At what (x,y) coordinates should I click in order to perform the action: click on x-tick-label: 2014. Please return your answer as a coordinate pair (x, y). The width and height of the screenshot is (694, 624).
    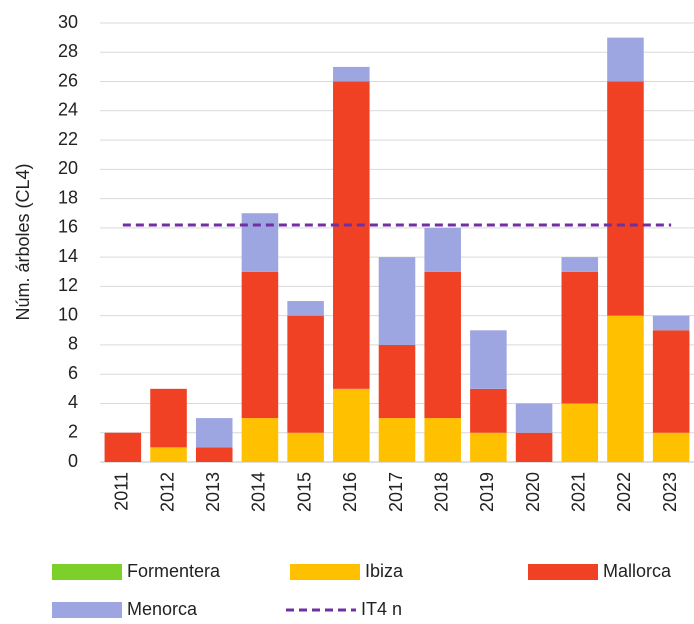
    Looking at the image, I should click on (259, 492).